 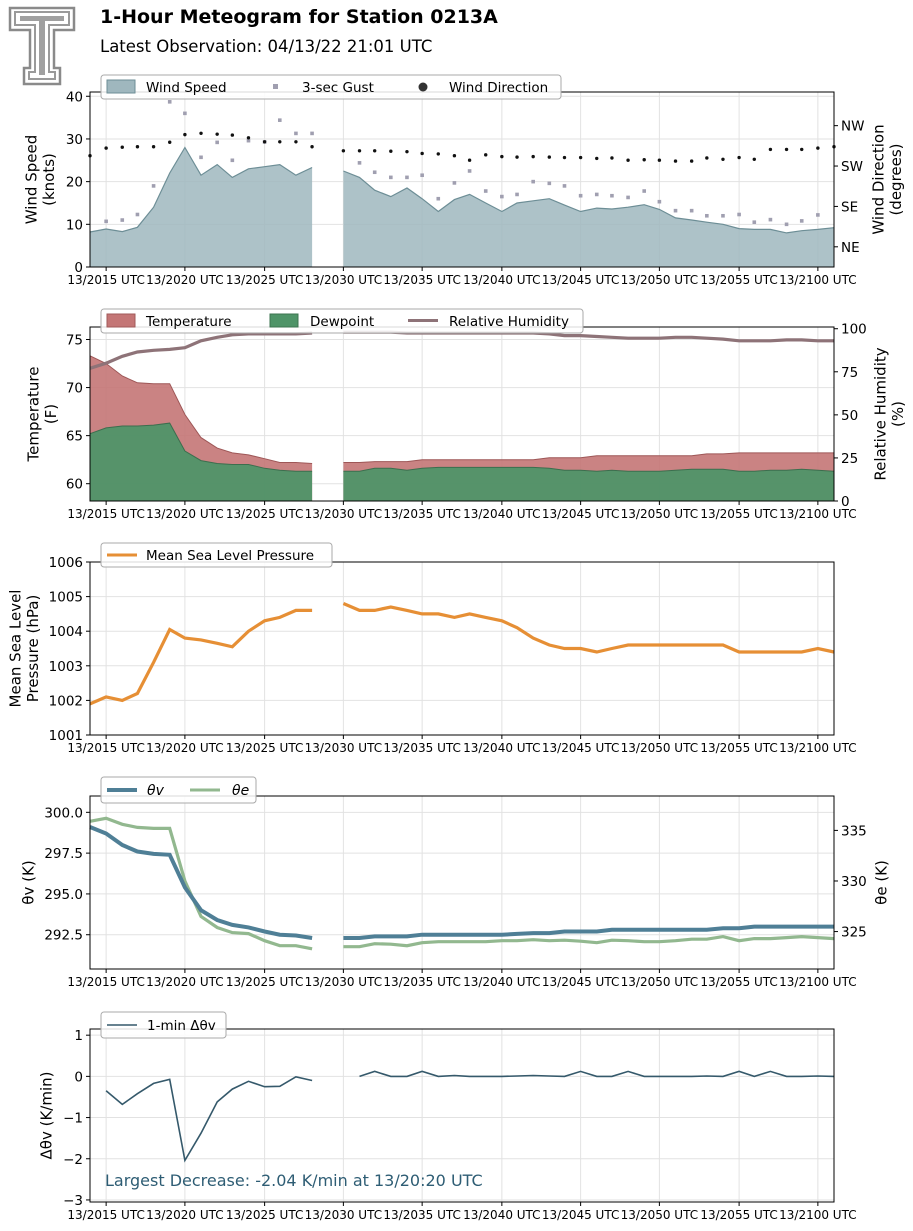 What do you see at coordinates (854, 330) in the screenshot?
I see `y2-tick-label: 100` at bounding box center [854, 330].